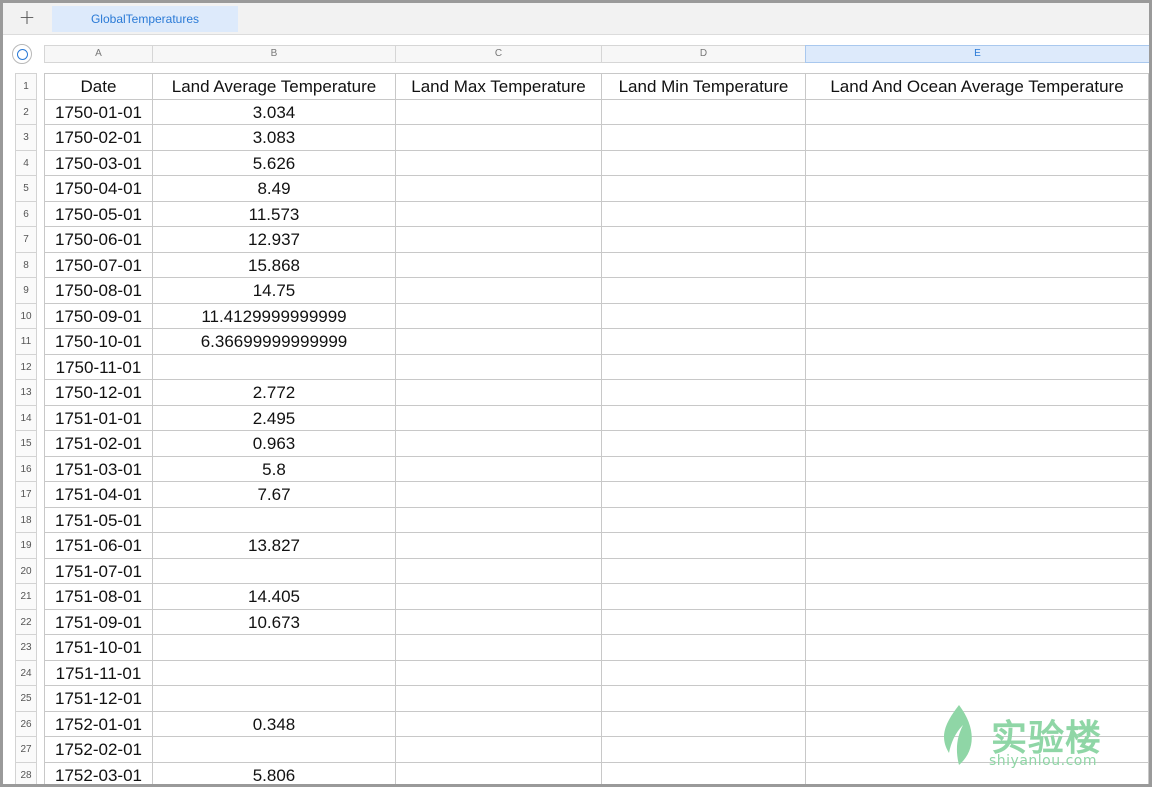  What do you see at coordinates (26, 519) in the screenshot?
I see `row-number: 18` at bounding box center [26, 519].